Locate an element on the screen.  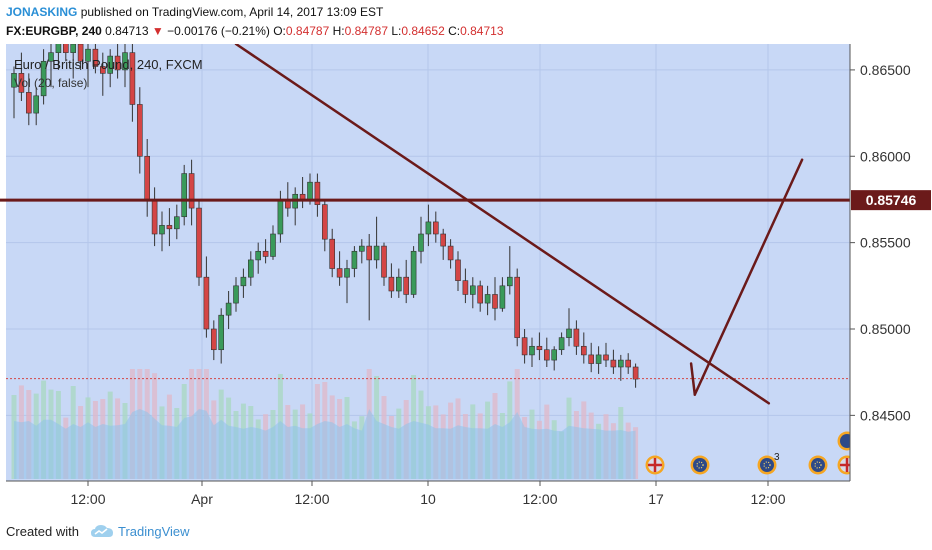
tradingview-brand: TradingView is located at coordinates (154, 531).